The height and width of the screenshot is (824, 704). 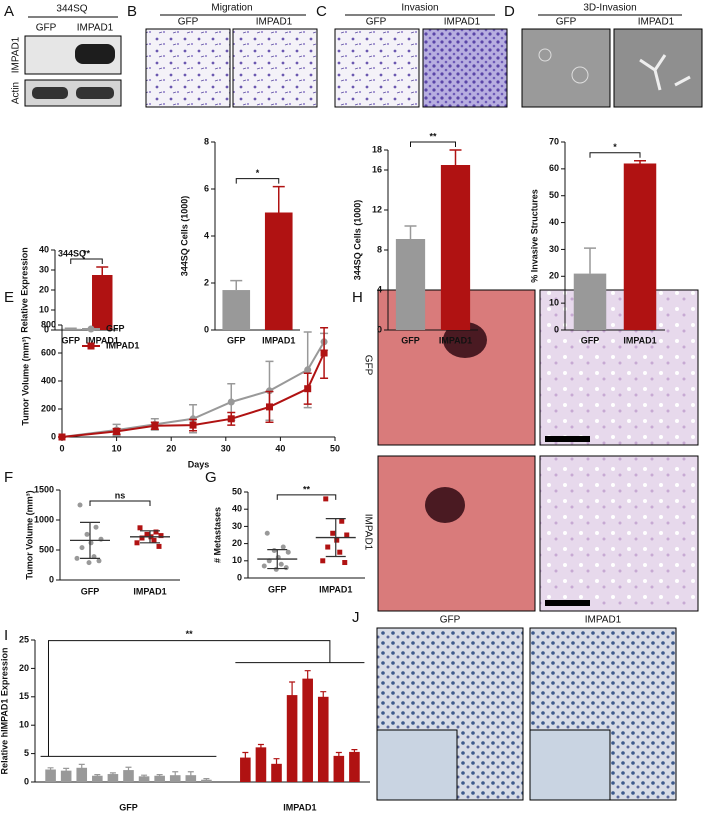 What do you see at coordinates (9, 11) in the screenshot?
I see `panel-label: A` at bounding box center [9, 11].